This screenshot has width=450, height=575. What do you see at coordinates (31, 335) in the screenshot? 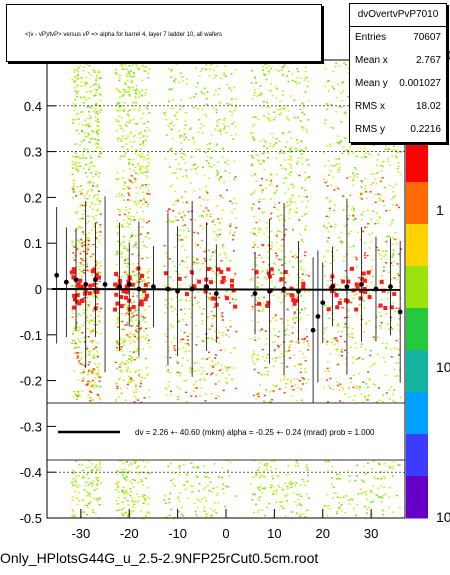
I see `y-tick-label: -0.1` at bounding box center [31, 335].